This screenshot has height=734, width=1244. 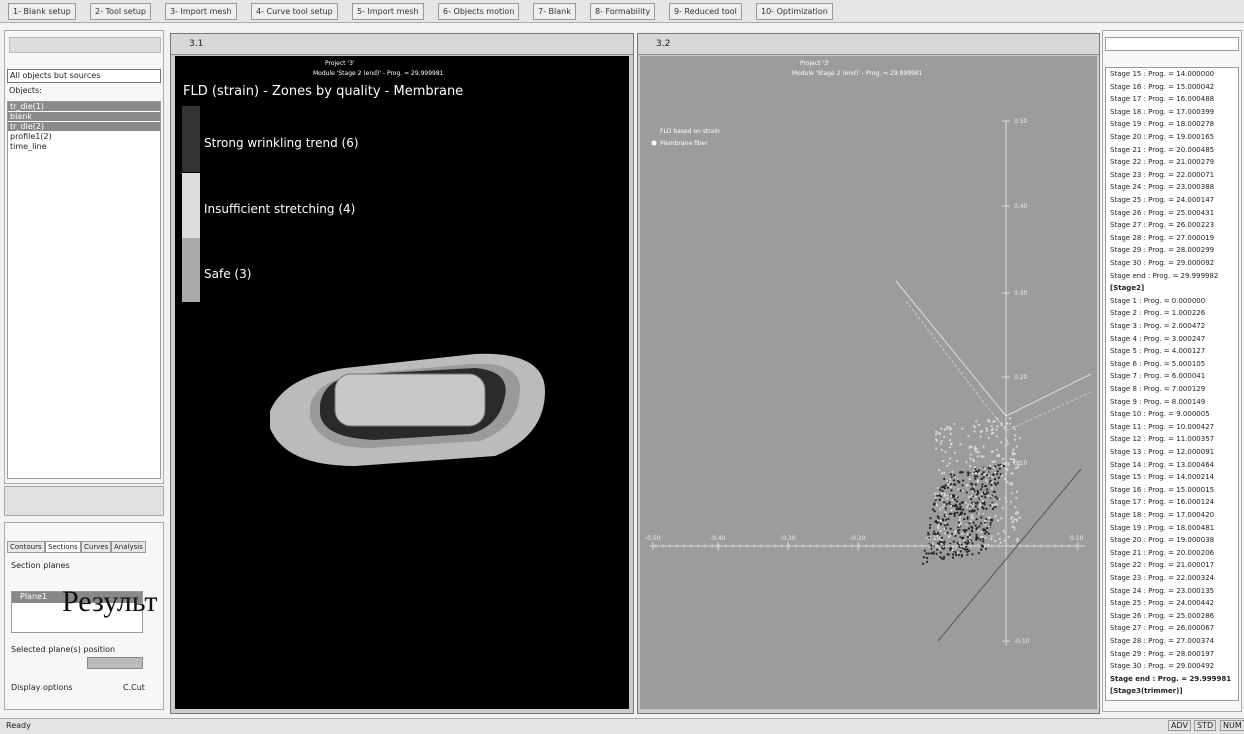 What do you see at coordinates (1162, 212) in the screenshot?
I see `stage-item: Stage 26 : Prog. = 25.000431` at bounding box center [1162, 212].